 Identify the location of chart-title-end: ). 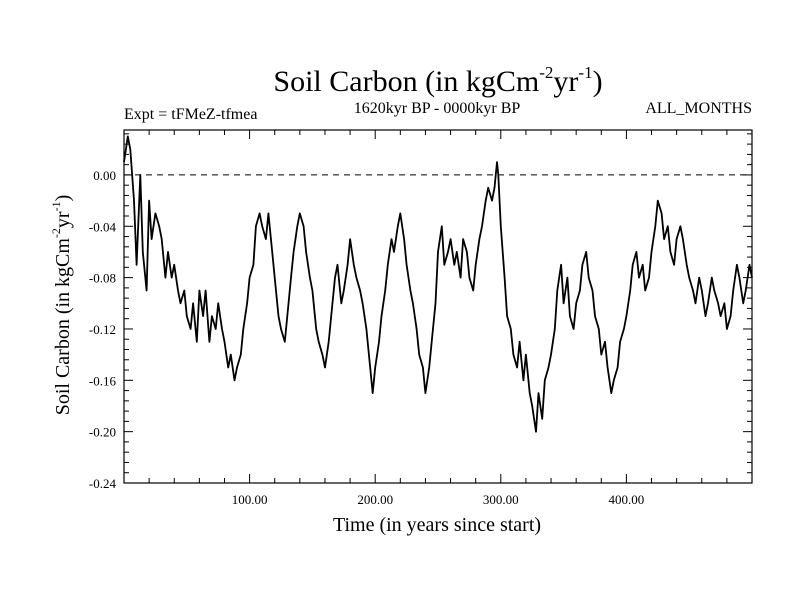
(598, 81).